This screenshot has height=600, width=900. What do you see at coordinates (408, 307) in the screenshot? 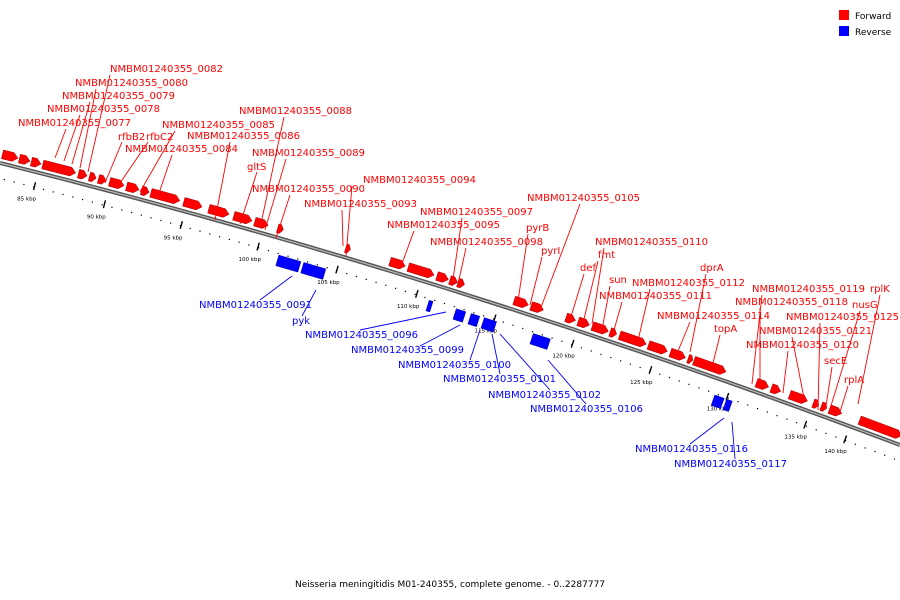
I see `tick-label: 110 kbp` at bounding box center [408, 307].